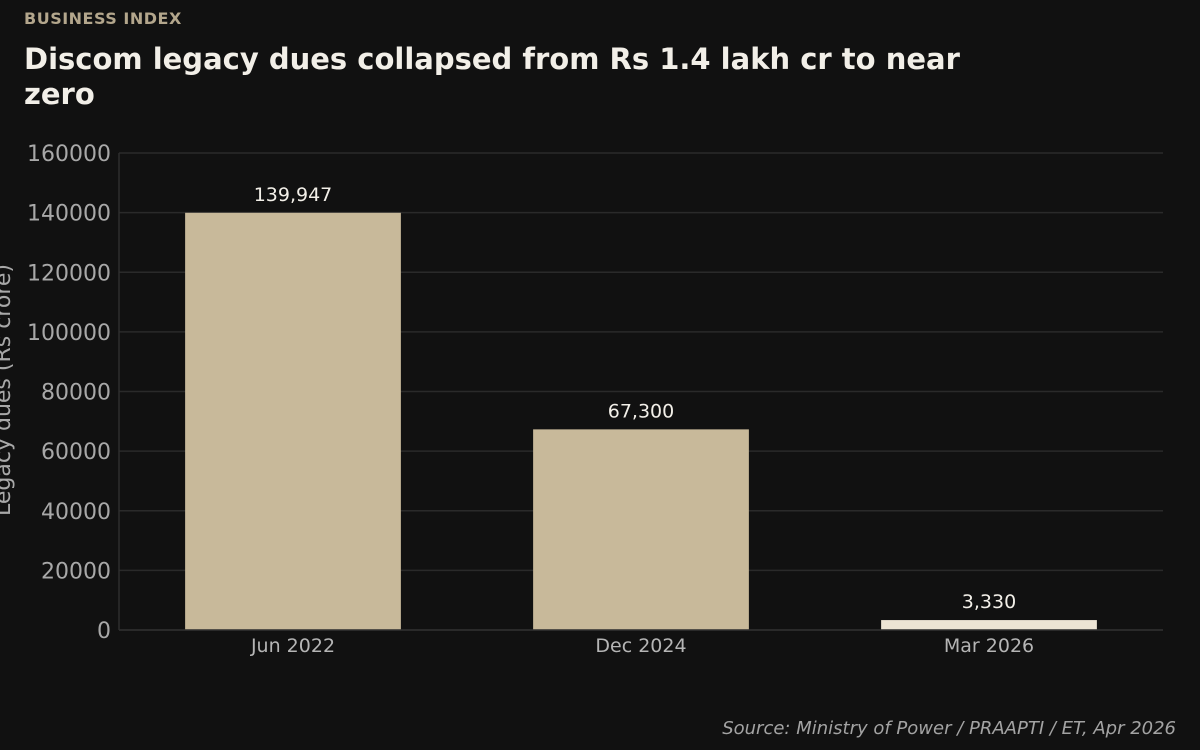 The image size is (1200, 750). I want to click on value-label: 3,330, so click(989, 602).